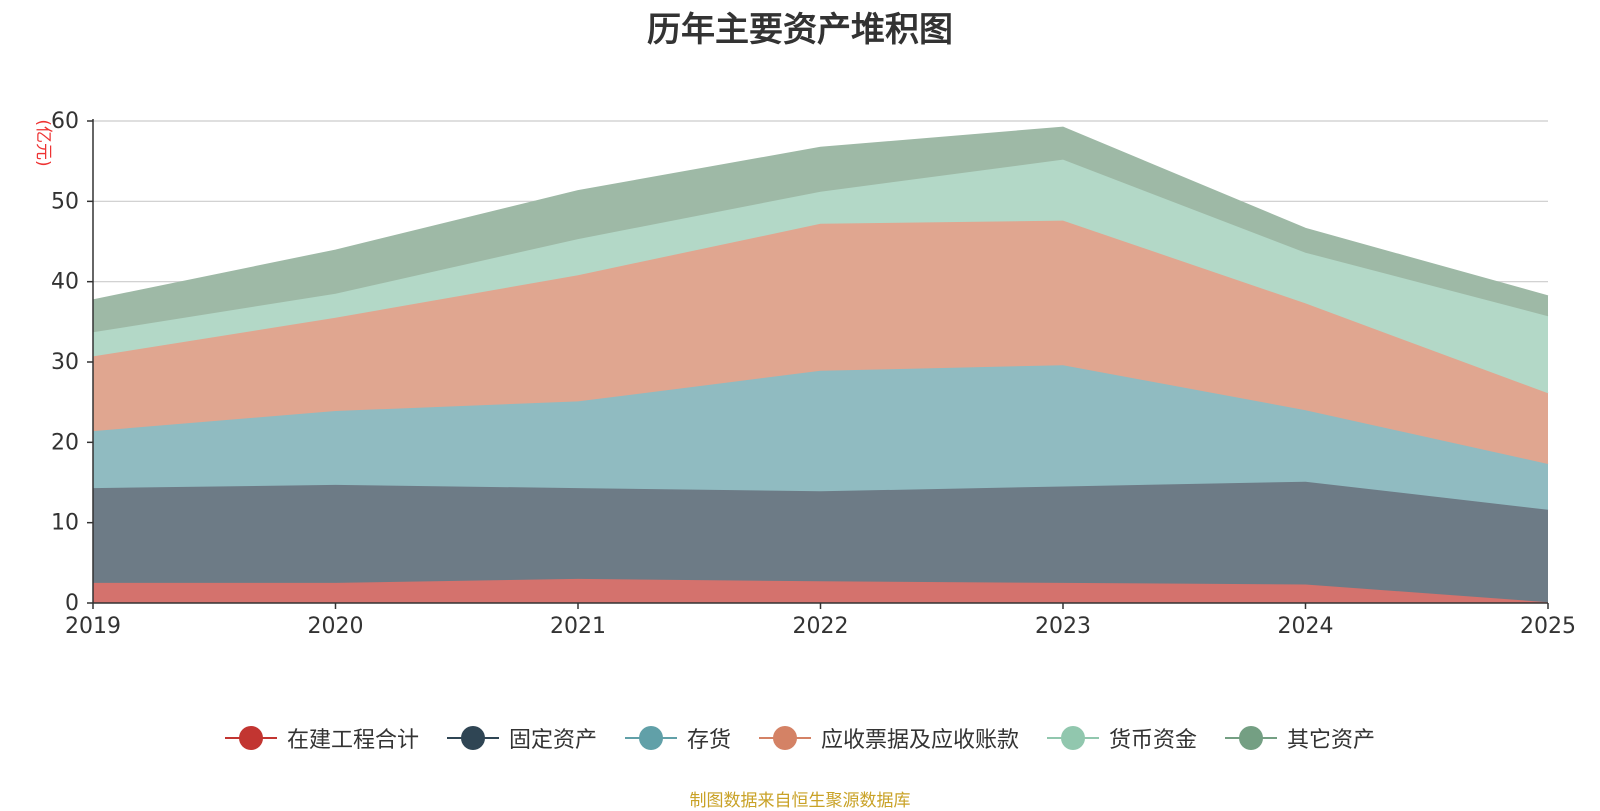  What do you see at coordinates (93, 626) in the screenshot?
I see `x-tick-label: 2019` at bounding box center [93, 626].